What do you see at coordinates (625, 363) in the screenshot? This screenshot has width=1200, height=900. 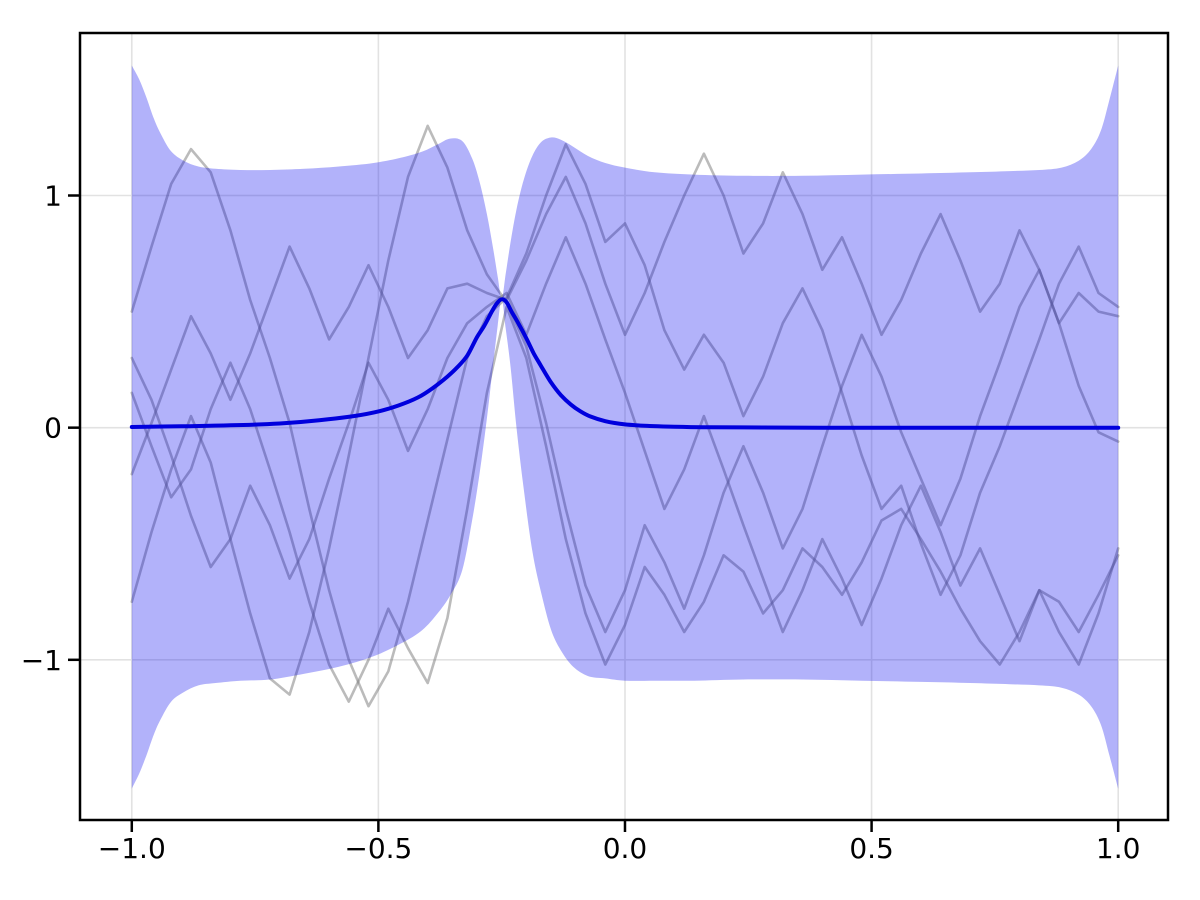 I see `mean-line` at bounding box center [625, 363].